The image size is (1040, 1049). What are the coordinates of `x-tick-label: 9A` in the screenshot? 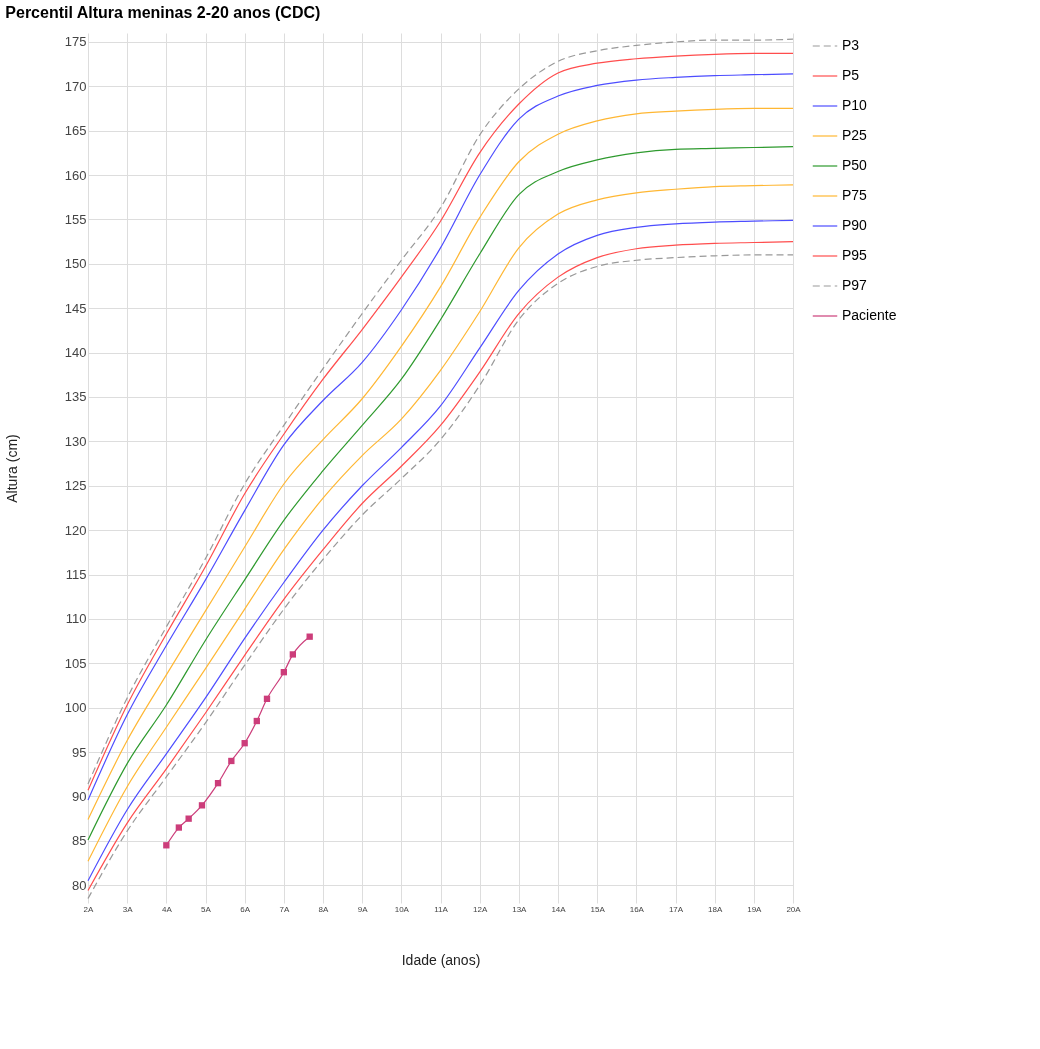 It's located at (363, 909).